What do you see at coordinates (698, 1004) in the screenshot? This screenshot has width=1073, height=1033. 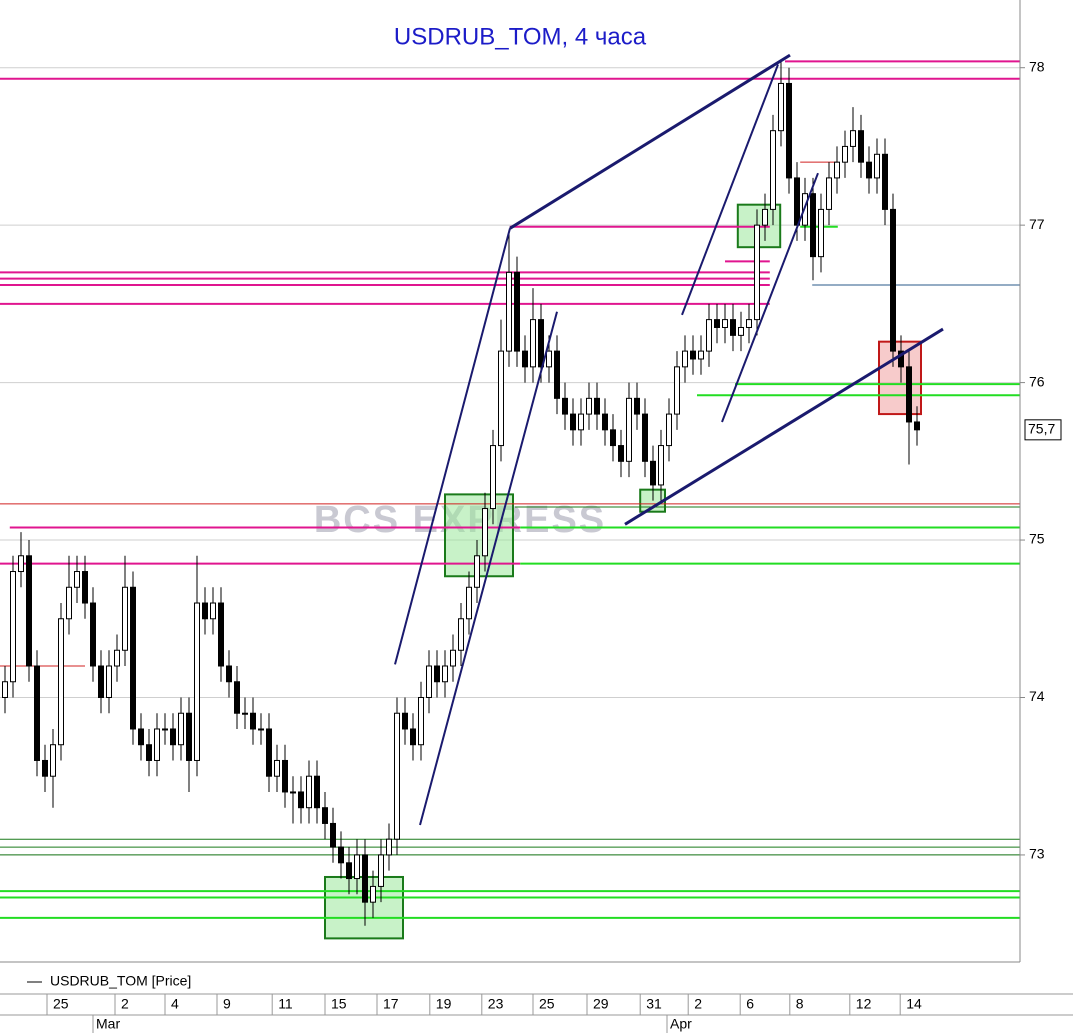 I see `x-tick-label: 2` at bounding box center [698, 1004].